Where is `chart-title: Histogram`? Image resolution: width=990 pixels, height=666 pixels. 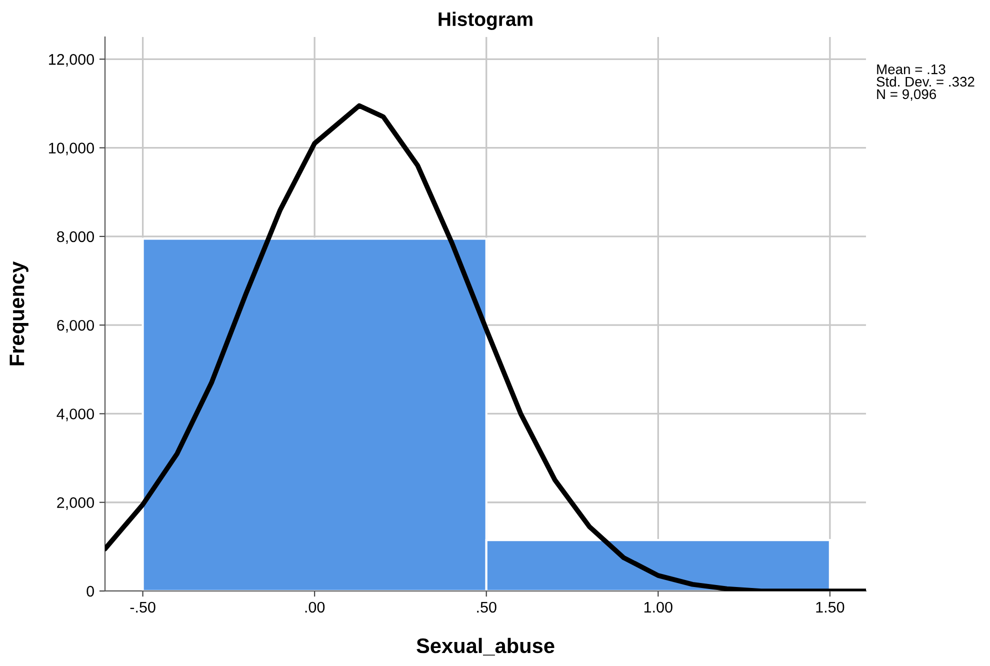 chart-title: Histogram is located at coordinates (485, 21).